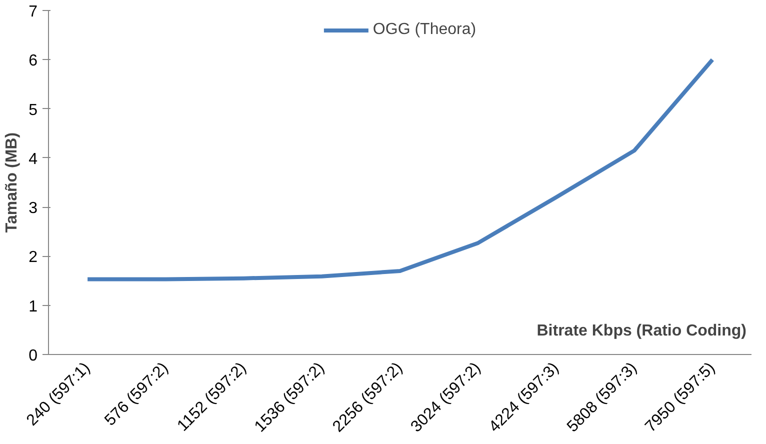  What do you see at coordinates (641, 331) in the screenshot?
I see `x-axis-title: Bitrate Kbps (Ratio Coding)` at bounding box center [641, 331].